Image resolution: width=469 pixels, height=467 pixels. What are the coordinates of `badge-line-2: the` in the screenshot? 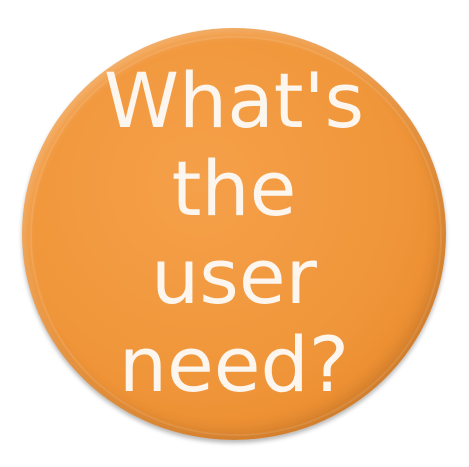 It's located at (234, 188).